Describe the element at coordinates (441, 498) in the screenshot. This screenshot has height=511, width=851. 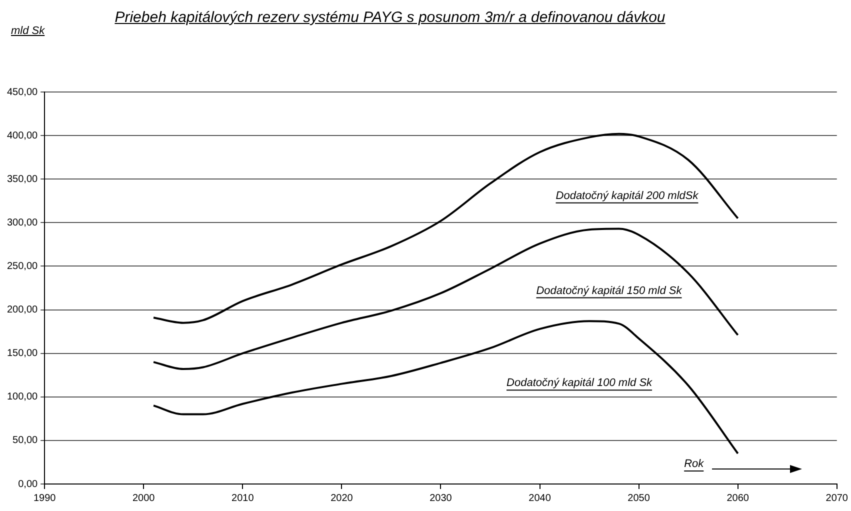
I see `x-tick-label: 2030` at that location.